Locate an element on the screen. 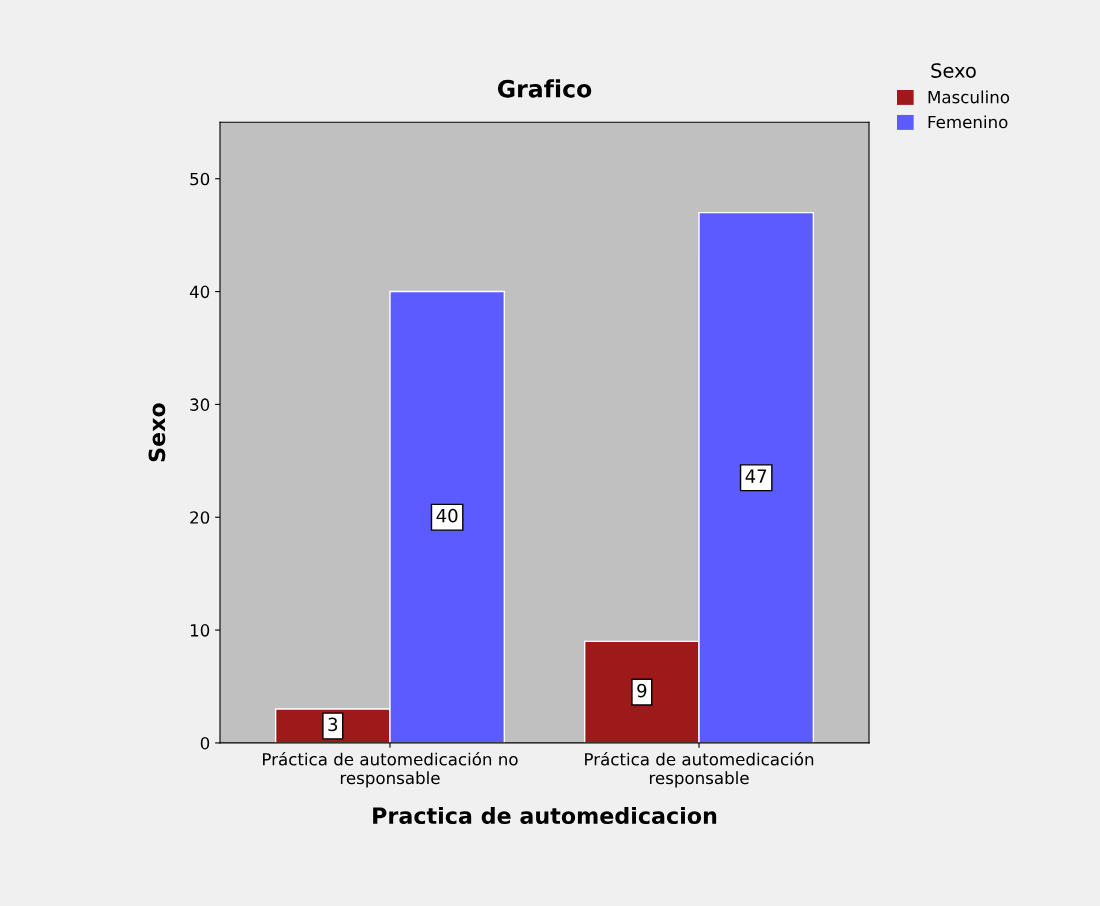  y-tick-label: 50 is located at coordinates (200, 179).